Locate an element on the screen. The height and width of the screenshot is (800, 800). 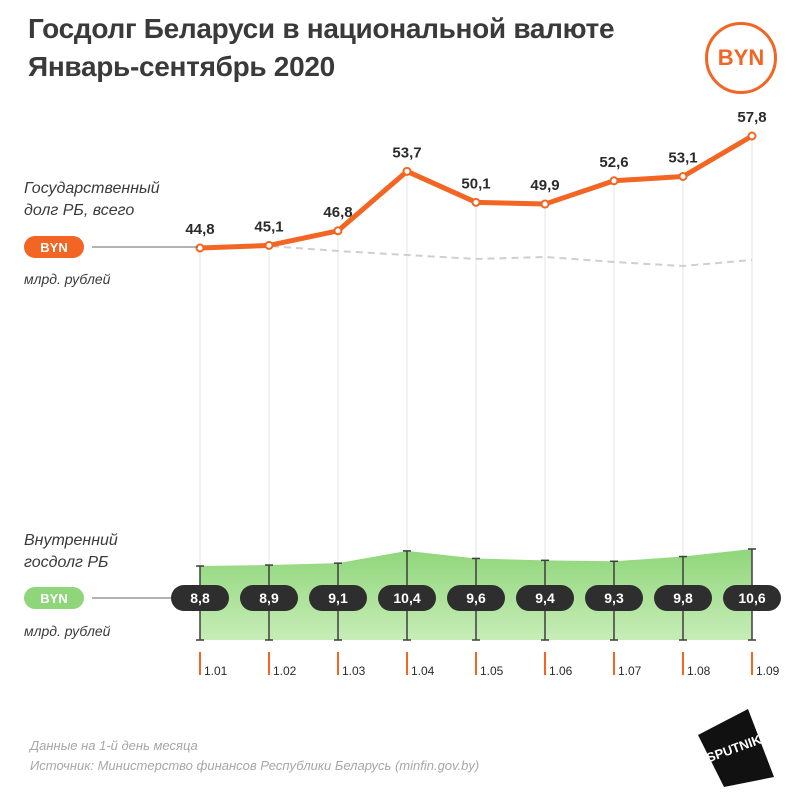
domestic-value-label: 8,8 is located at coordinates (200, 598).